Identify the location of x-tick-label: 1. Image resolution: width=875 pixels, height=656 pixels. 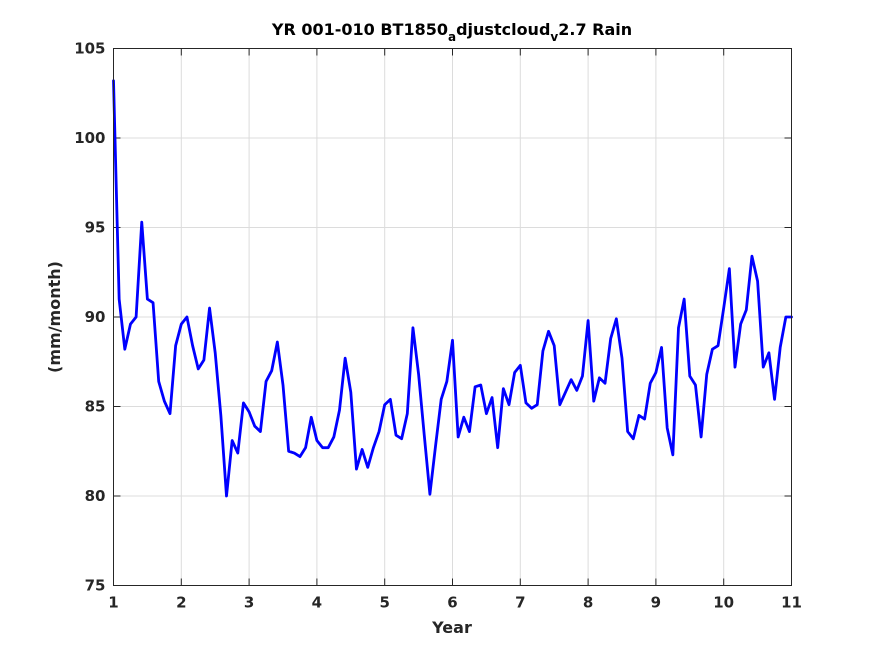
(113, 603).